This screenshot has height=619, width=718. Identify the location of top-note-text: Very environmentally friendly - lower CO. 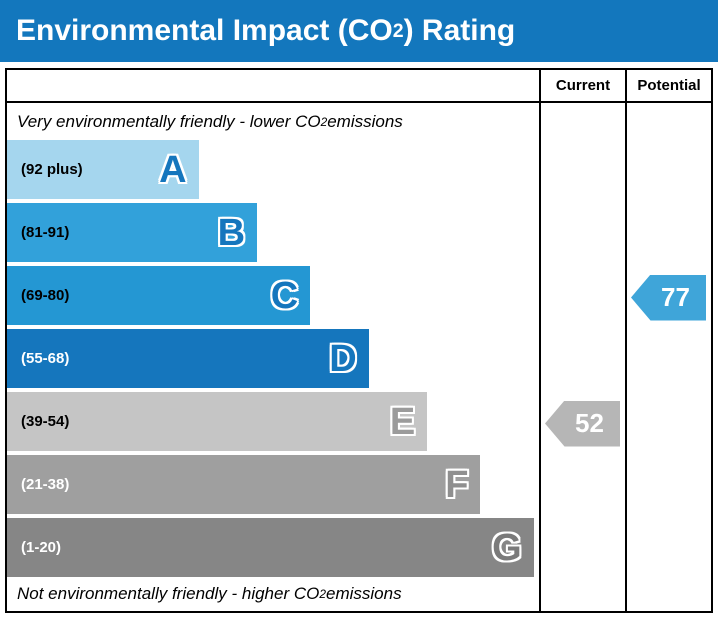
(169, 121).